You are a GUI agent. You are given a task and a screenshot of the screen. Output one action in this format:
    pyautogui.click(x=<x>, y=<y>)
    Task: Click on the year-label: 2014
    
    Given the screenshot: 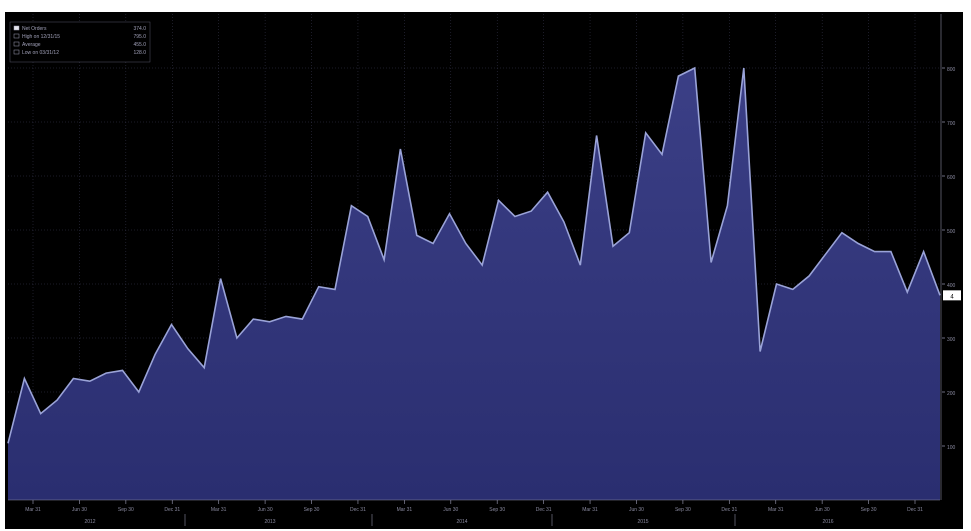 What is the action you would take?
    pyautogui.click(x=461, y=522)
    